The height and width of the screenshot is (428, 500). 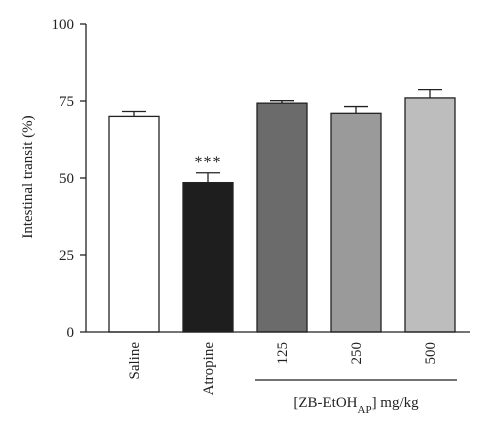 I want to click on bar-atropine, so click(x=208, y=257).